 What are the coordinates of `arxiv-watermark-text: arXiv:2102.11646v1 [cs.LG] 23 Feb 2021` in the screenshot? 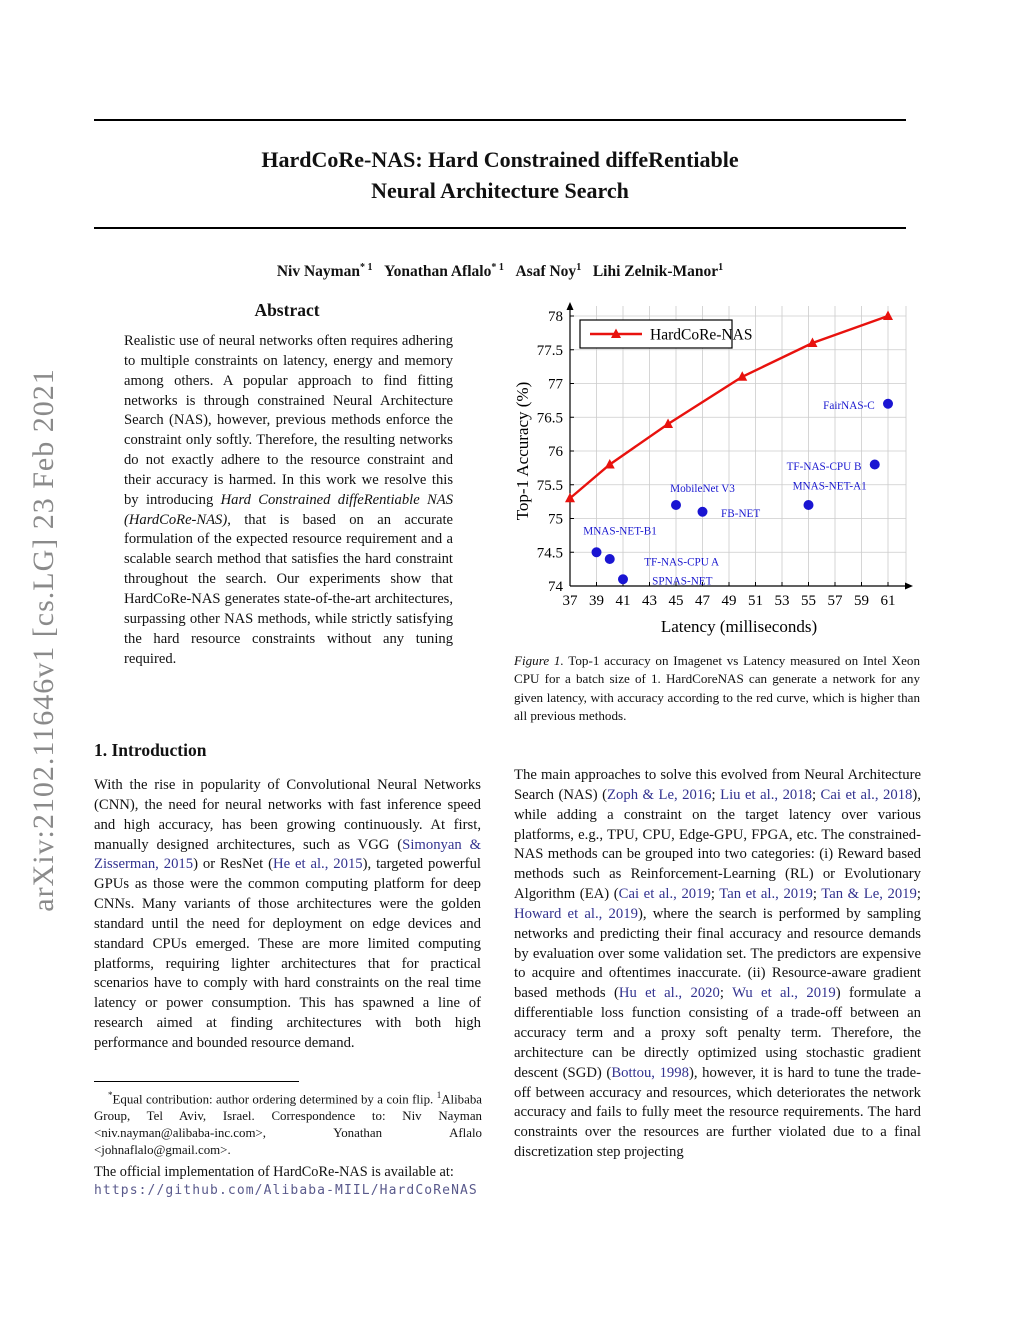 It's located at (43, 640).